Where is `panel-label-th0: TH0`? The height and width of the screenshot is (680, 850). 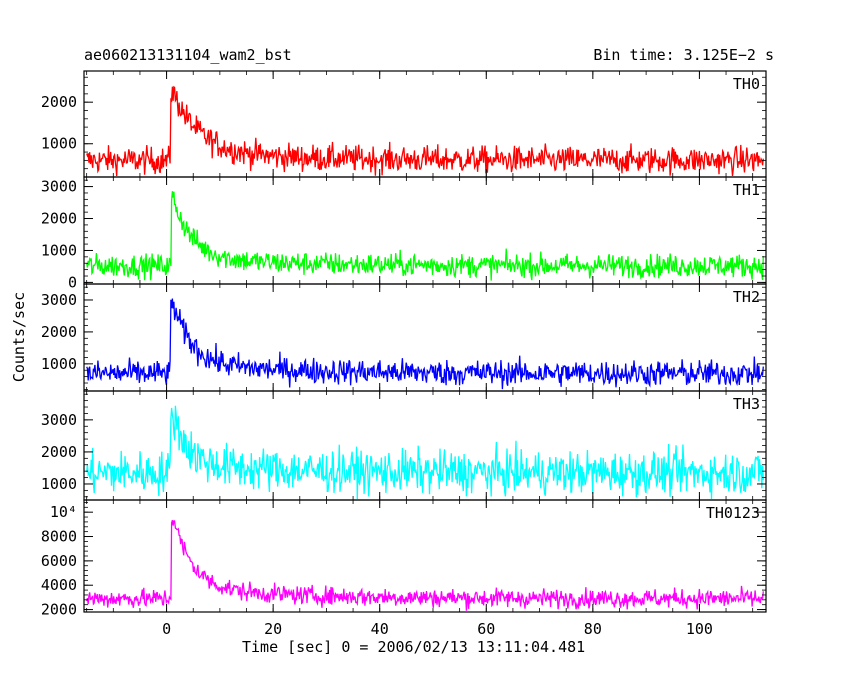
panel-label-th0: TH0 is located at coordinates (746, 84).